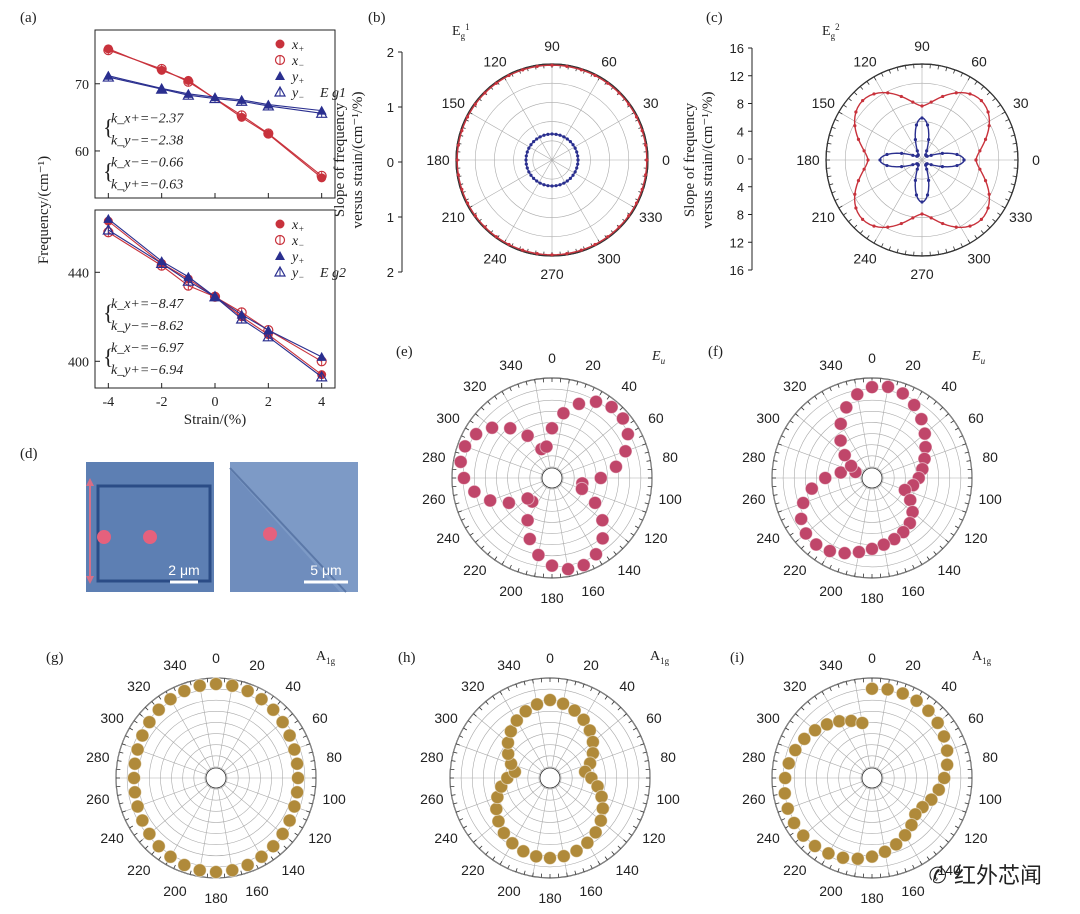 This screenshot has height=914, width=1080. Describe the element at coordinates (434, 457) in the screenshot. I see `angle-tick-label: 280` at that location.